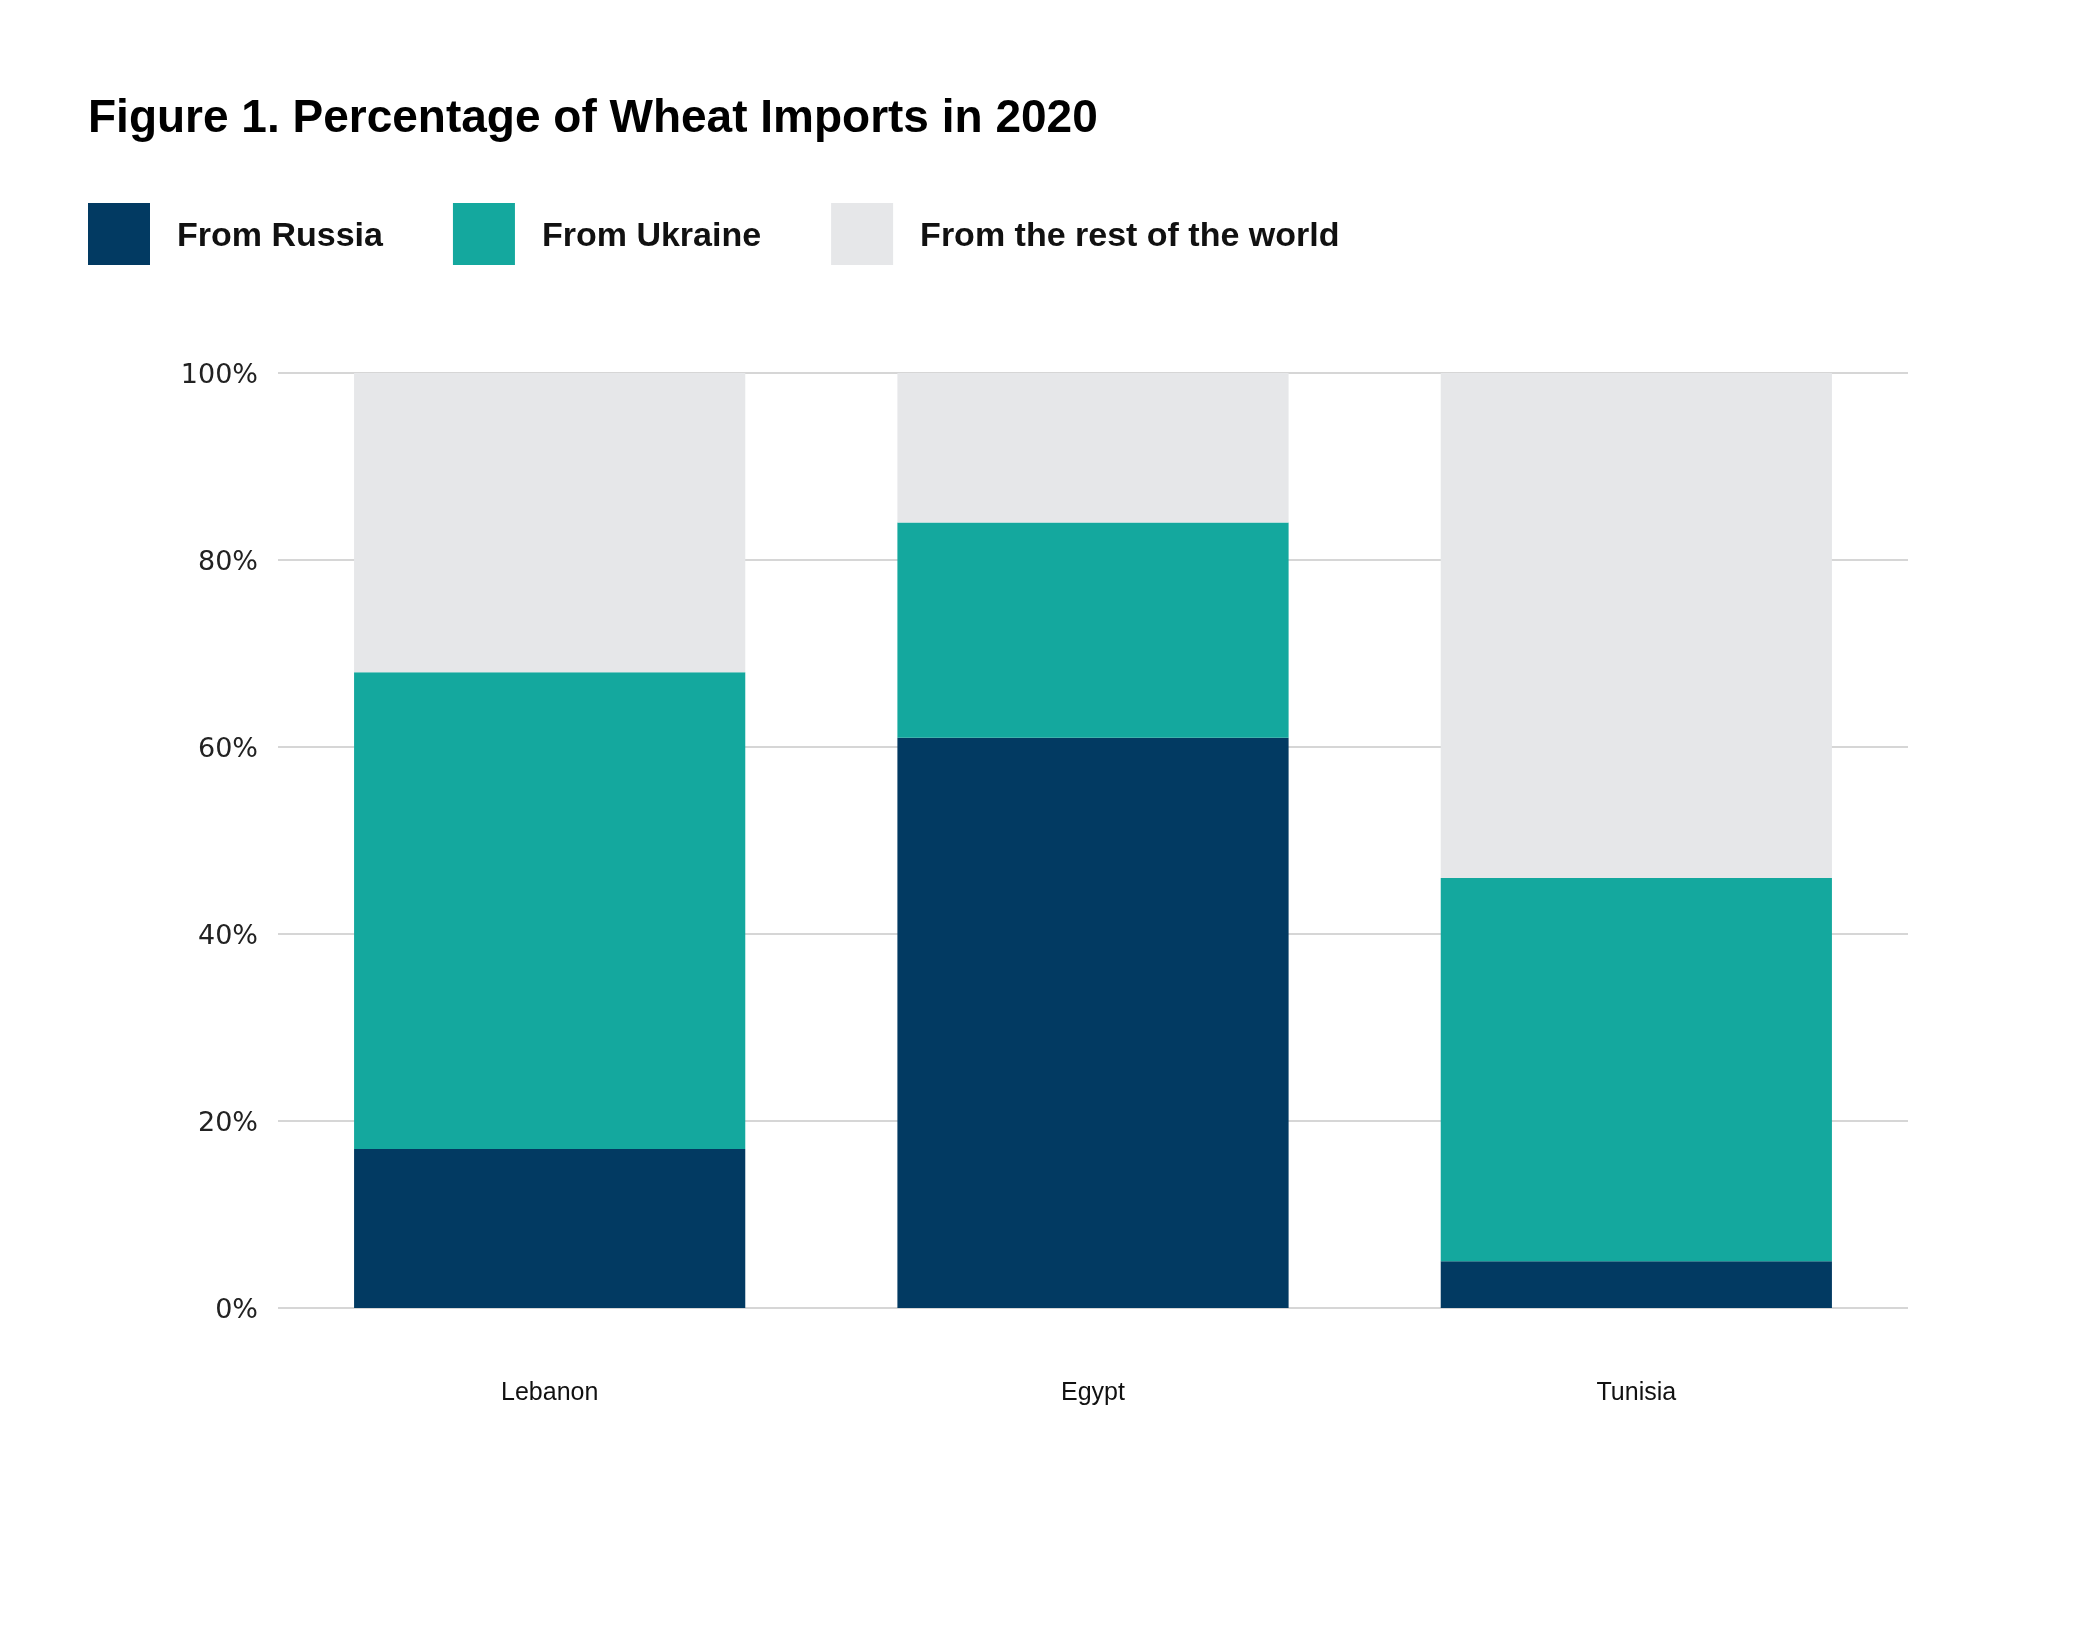  Describe the element at coordinates (236, 1308) in the screenshot. I see `y-tick-label: 0%` at that location.